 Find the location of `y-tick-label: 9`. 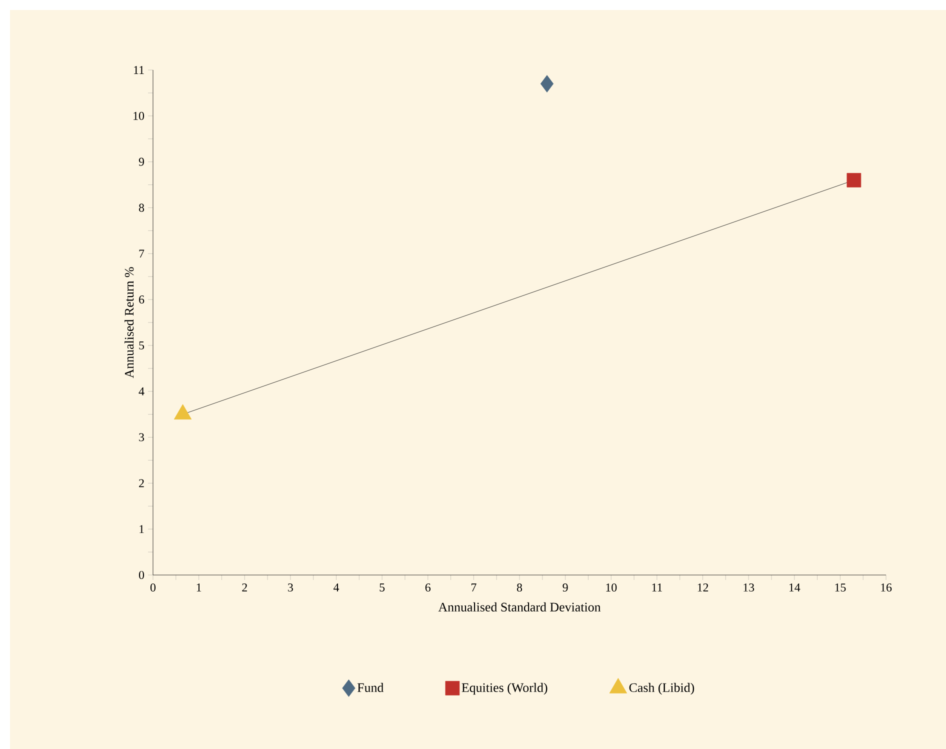

y-tick-label: 9 is located at coordinates (141, 162).